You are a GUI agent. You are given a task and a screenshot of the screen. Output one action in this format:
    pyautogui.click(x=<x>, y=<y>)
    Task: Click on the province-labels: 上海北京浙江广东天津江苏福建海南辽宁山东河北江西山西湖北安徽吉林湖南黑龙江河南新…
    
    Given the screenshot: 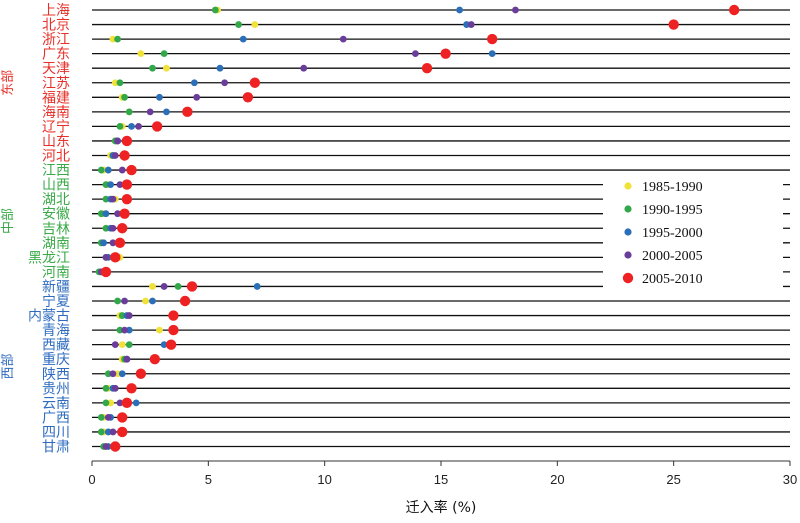 What is the action you would take?
    pyautogui.click(x=49, y=229)
    